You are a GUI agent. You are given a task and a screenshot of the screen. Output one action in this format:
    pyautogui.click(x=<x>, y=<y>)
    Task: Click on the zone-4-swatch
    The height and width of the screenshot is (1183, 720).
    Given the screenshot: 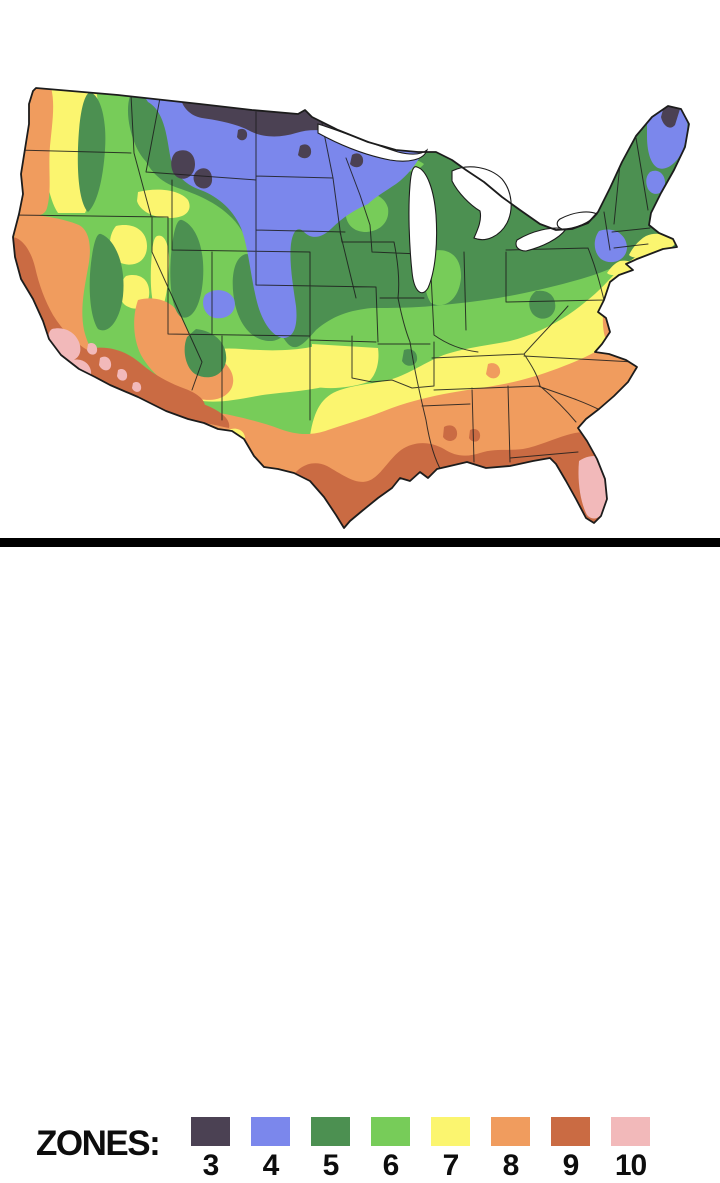 What is the action you would take?
    pyautogui.click(x=270, y=1131)
    